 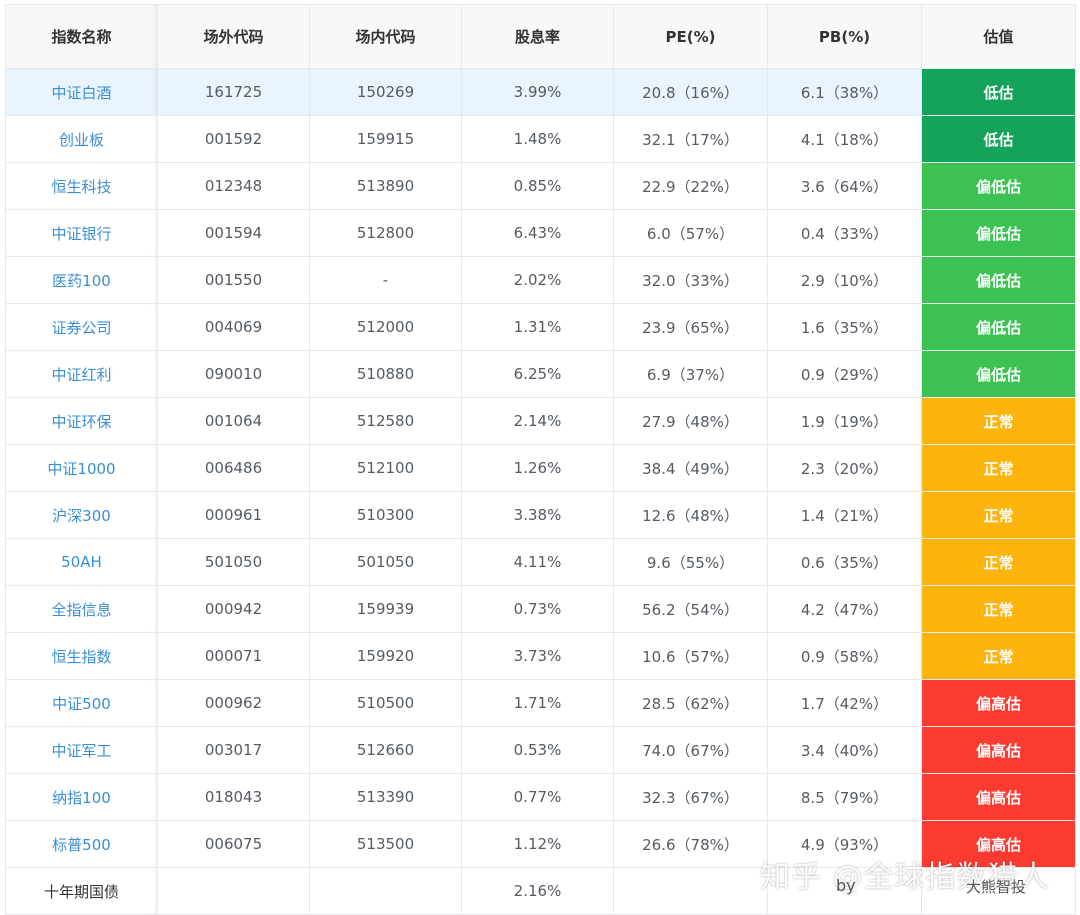 I want to click on dividend-yield-cell: 2.02%, so click(x=537, y=280).